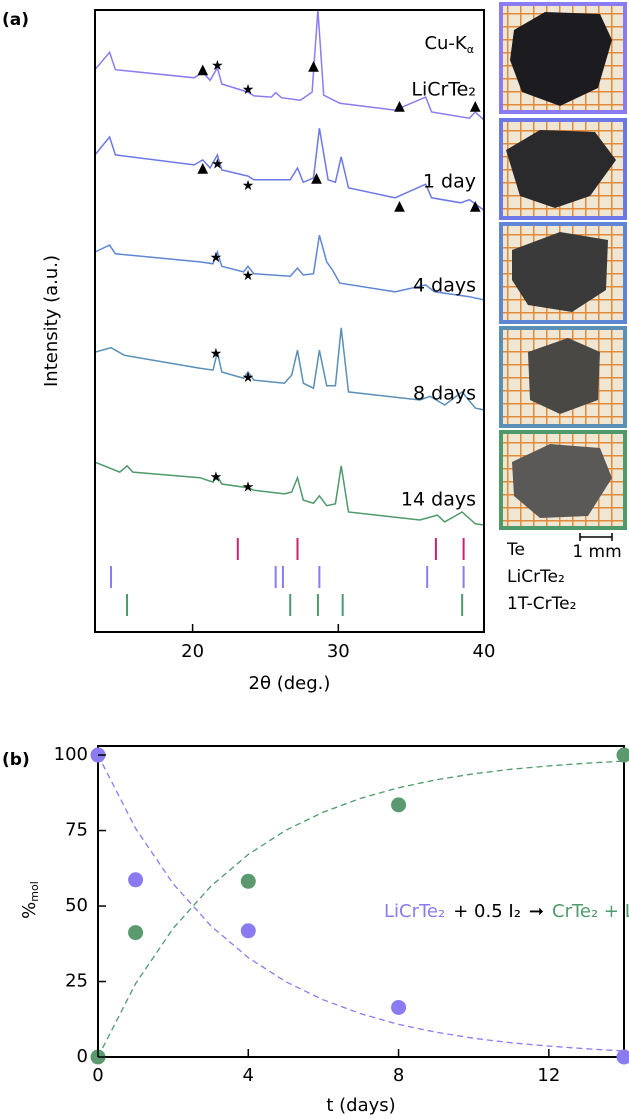 This screenshot has height=1119, width=629. Describe the element at coordinates (541, 604) in the screenshot. I see `reference-label: 1T-CrTe₂` at that location.